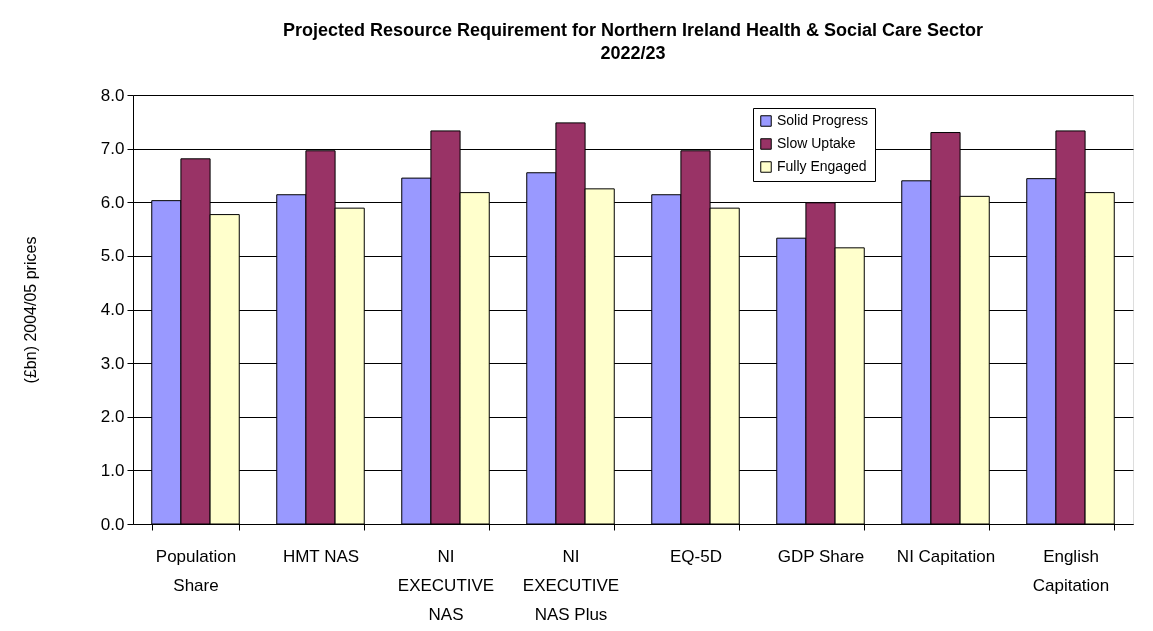 This screenshot has width=1153, height=631. I want to click on y-tick-label: 3.0, so click(112, 363).